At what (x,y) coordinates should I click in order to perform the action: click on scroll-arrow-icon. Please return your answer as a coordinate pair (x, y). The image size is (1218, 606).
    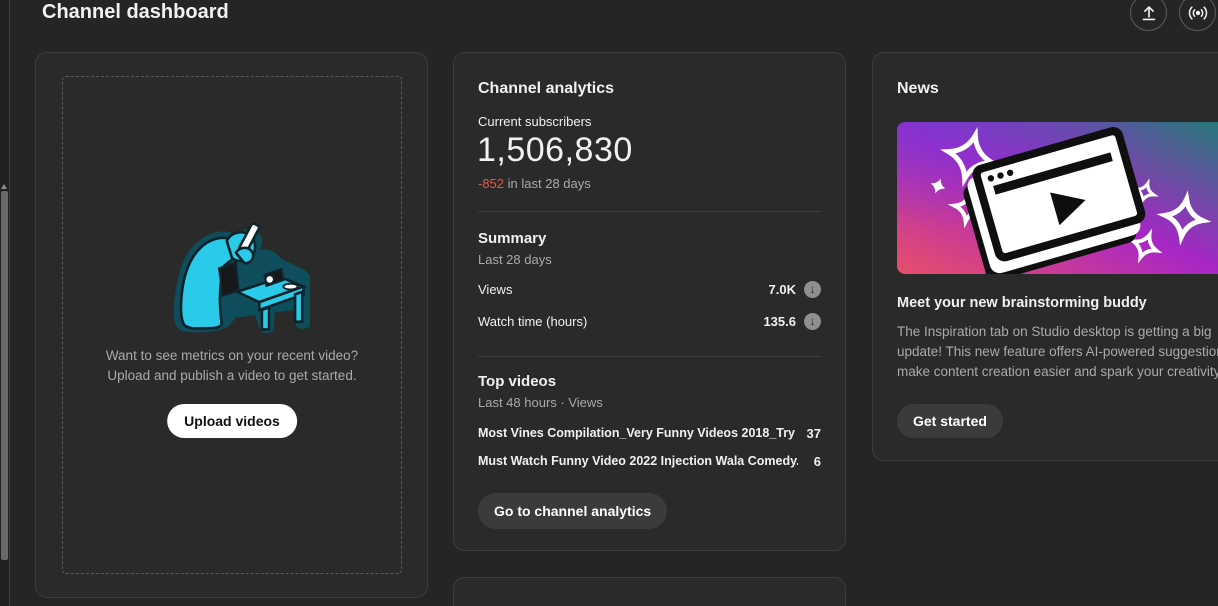
    Looking at the image, I should click on (4, 186).